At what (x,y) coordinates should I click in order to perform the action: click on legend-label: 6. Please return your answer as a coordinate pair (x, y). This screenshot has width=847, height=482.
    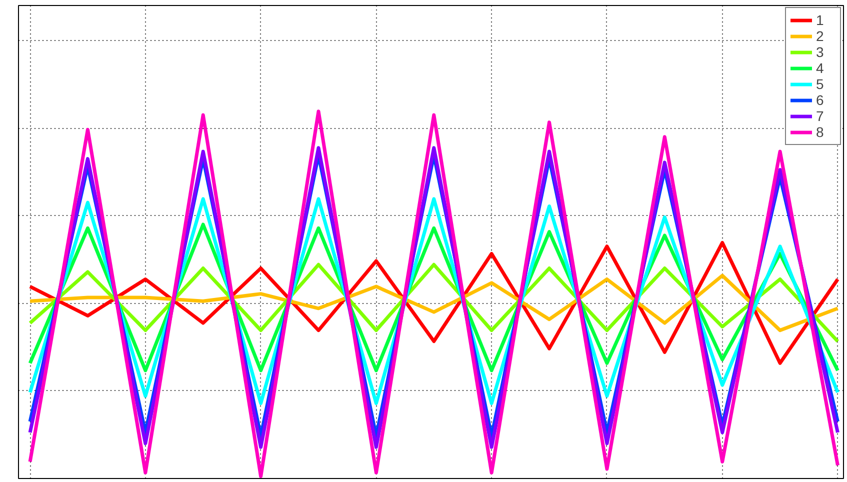
    Looking at the image, I should click on (820, 100).